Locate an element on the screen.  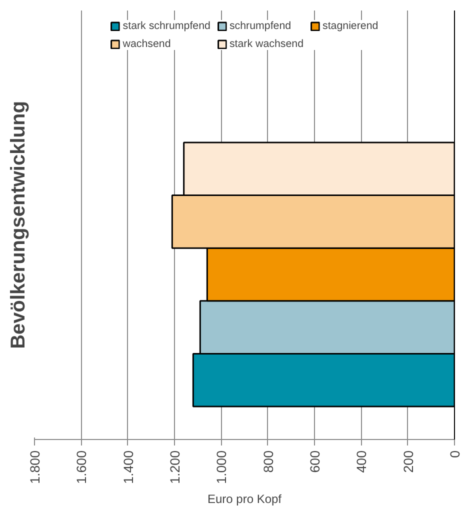
x-tick-label: 200 is located at coordinates (408, 461).